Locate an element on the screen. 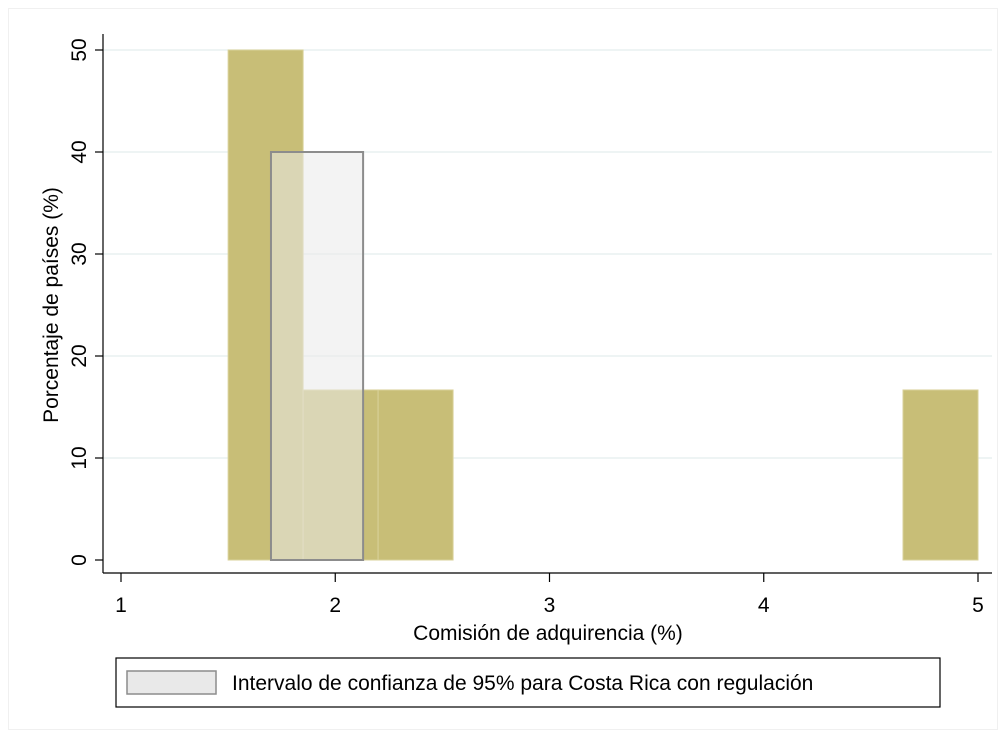 This screenshot has height=736, width=1004. y-axis-title: Porcentaje de países (%) is located at coordinates (51, 305).